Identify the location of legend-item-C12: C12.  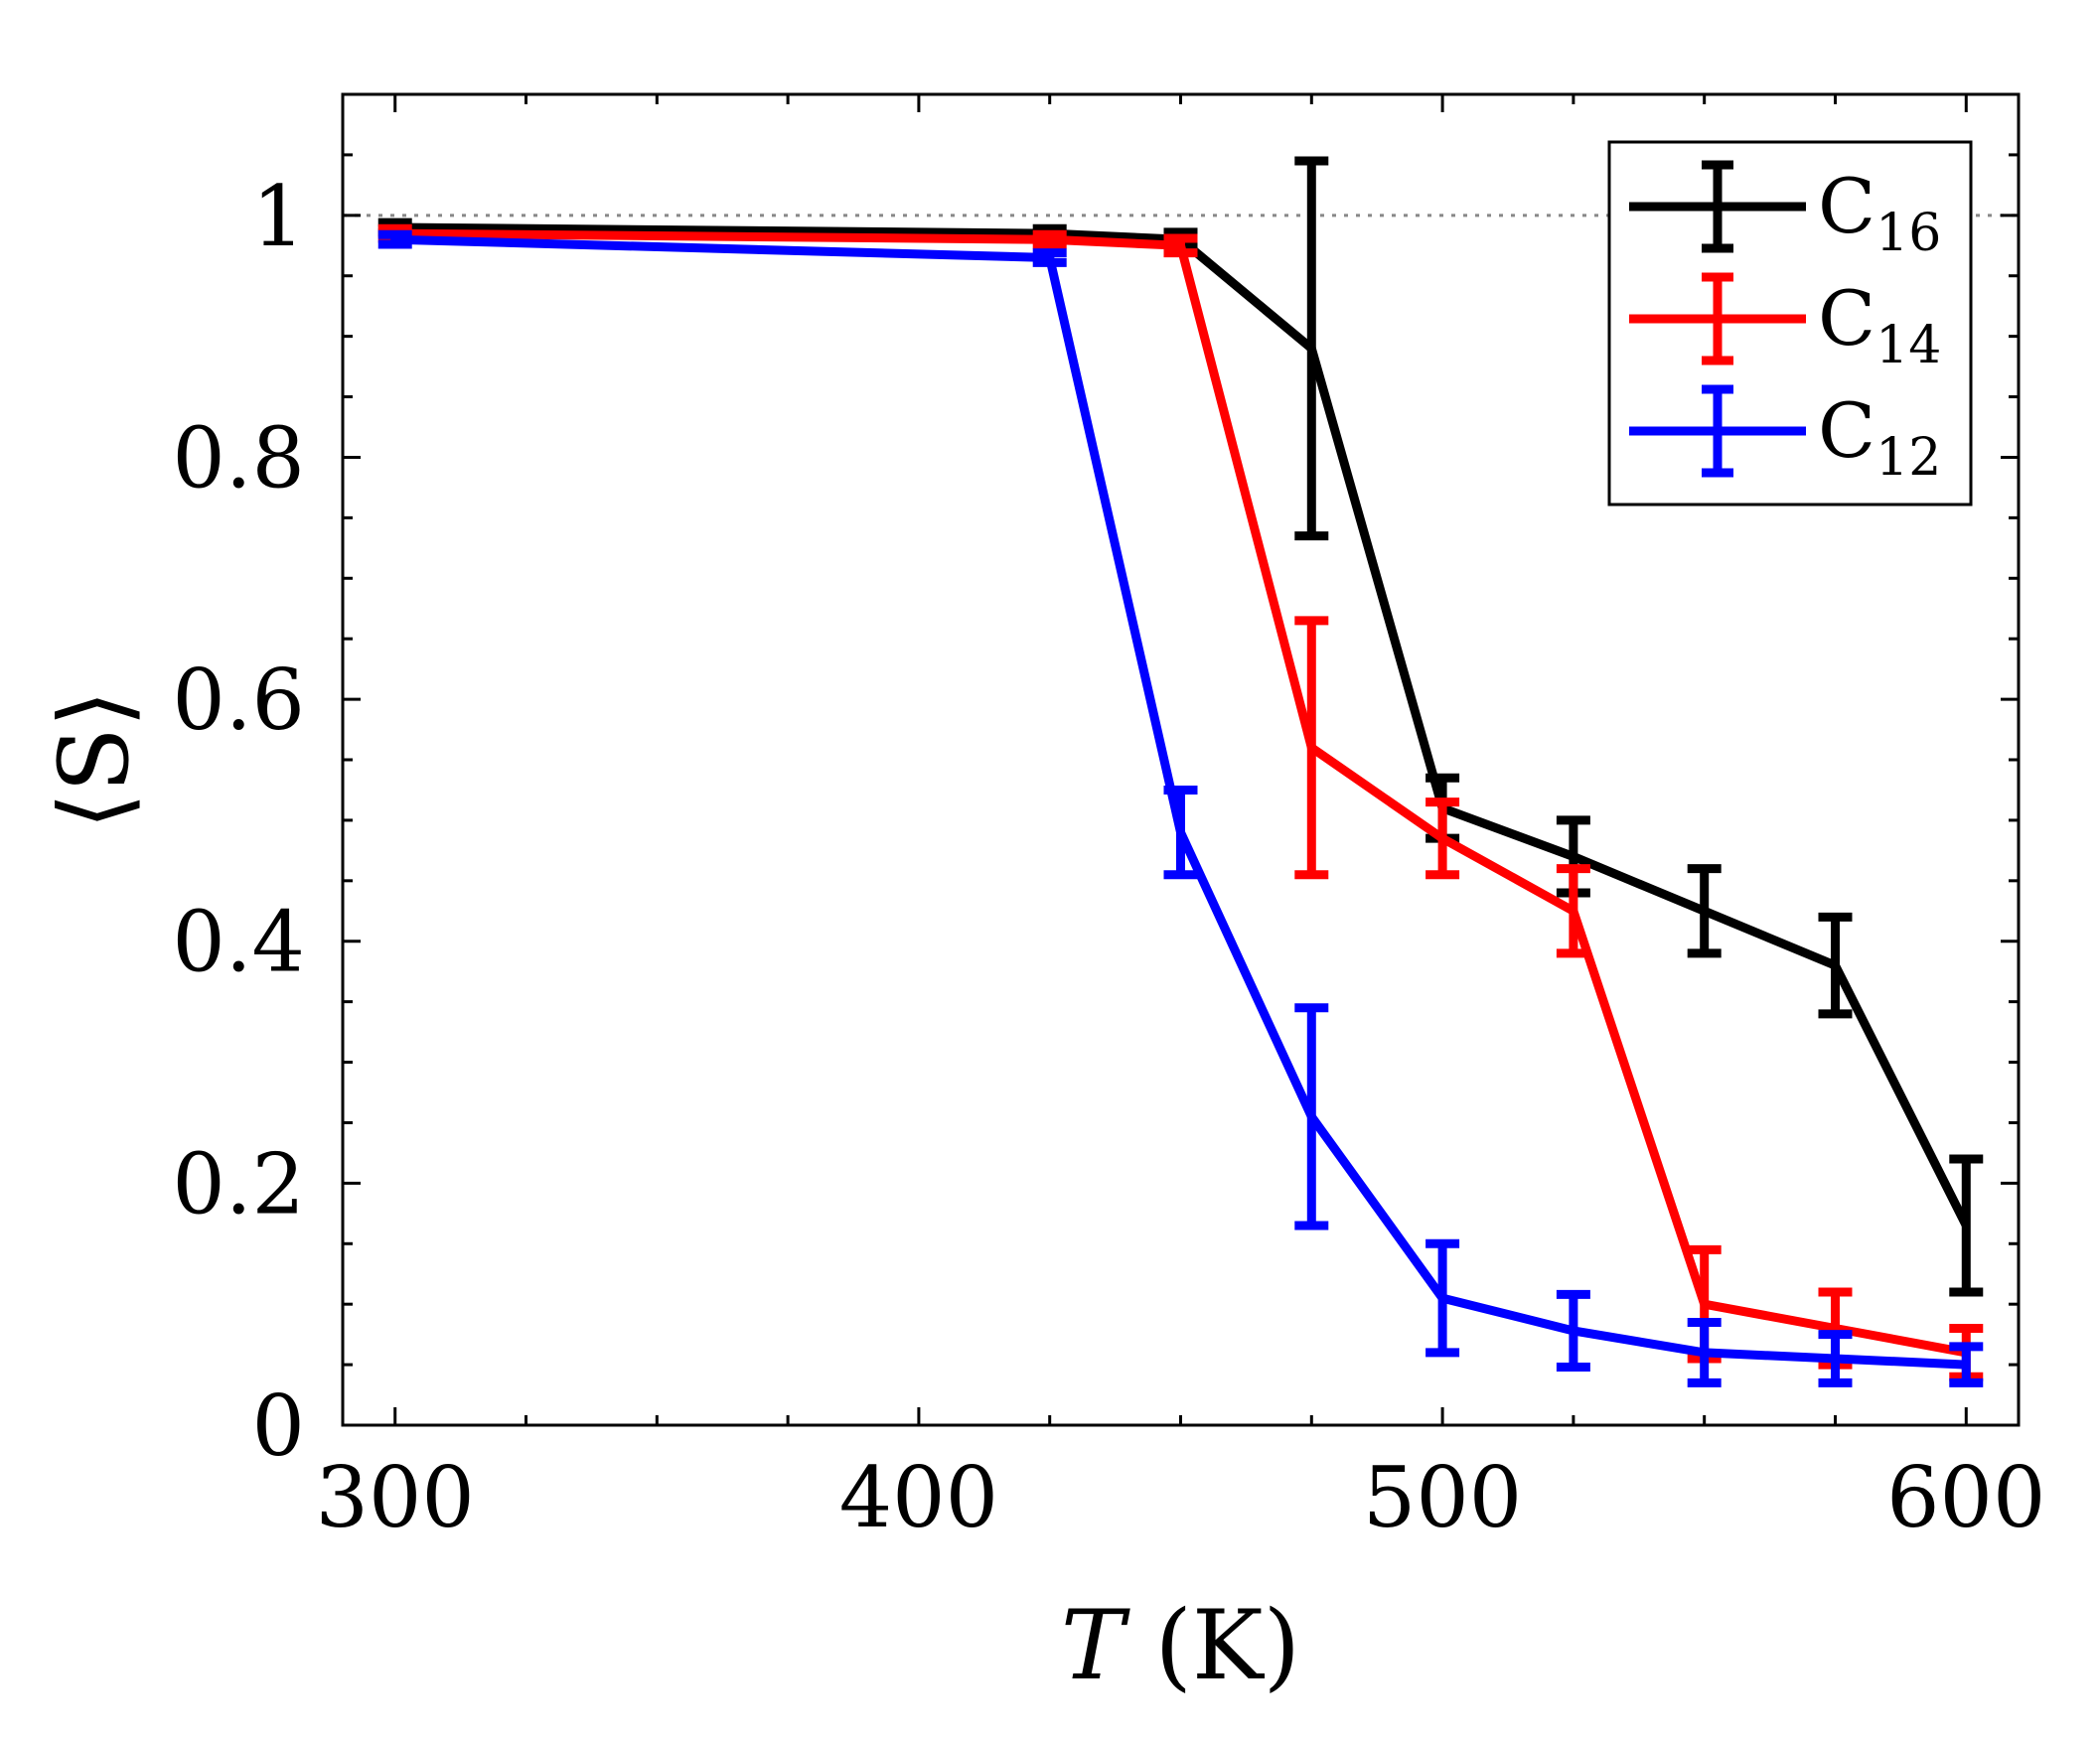
(1785, 436).